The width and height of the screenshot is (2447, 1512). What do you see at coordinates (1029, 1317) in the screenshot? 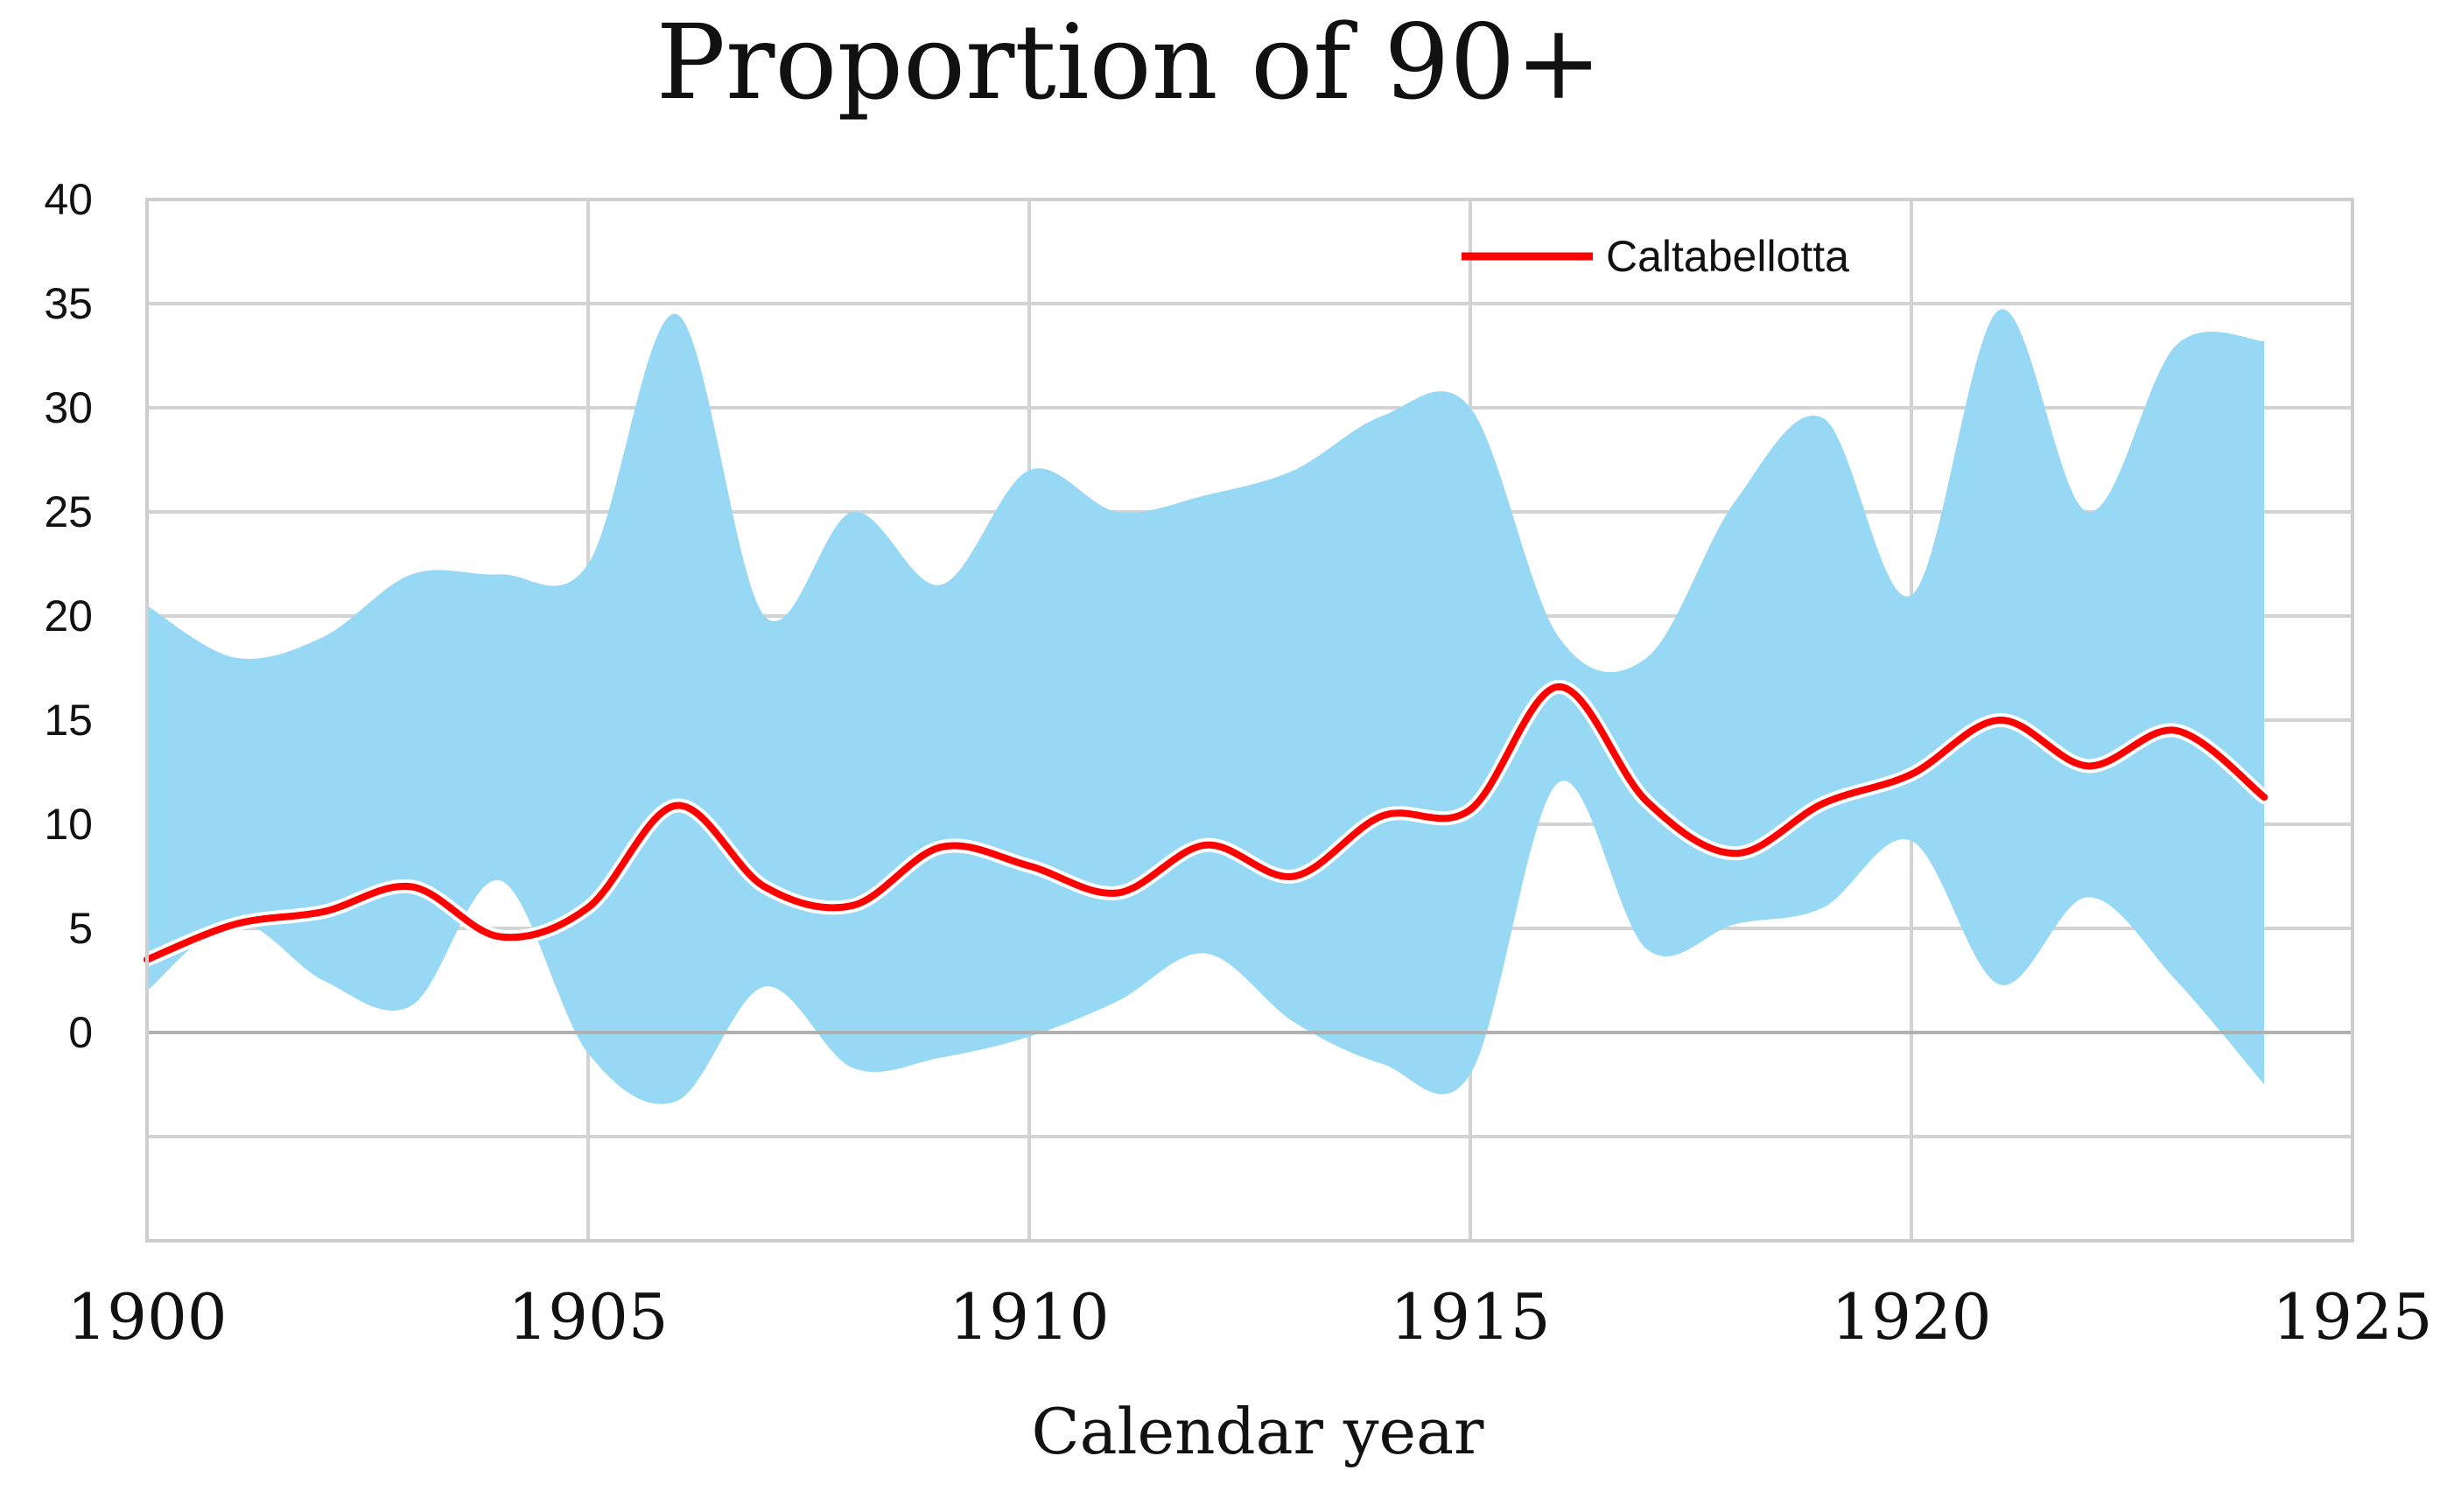
I see `x-tick-label: 1910` at bounding box center [1029, 1317].